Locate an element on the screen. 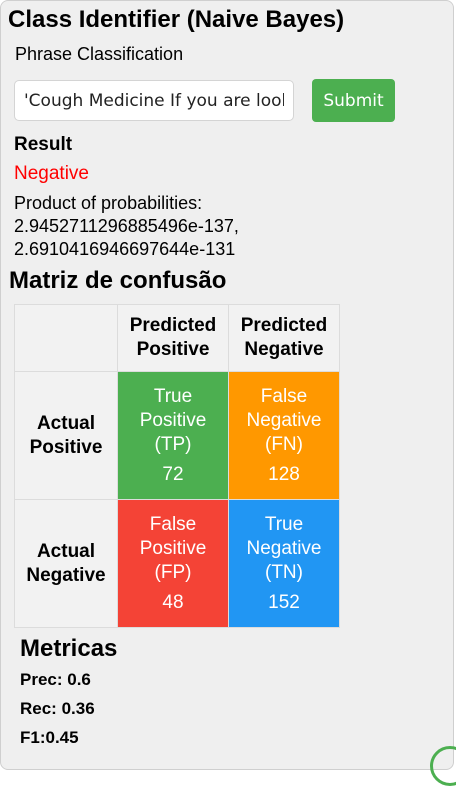  false-negative-count: 128 is located at coordinates (284, 474).